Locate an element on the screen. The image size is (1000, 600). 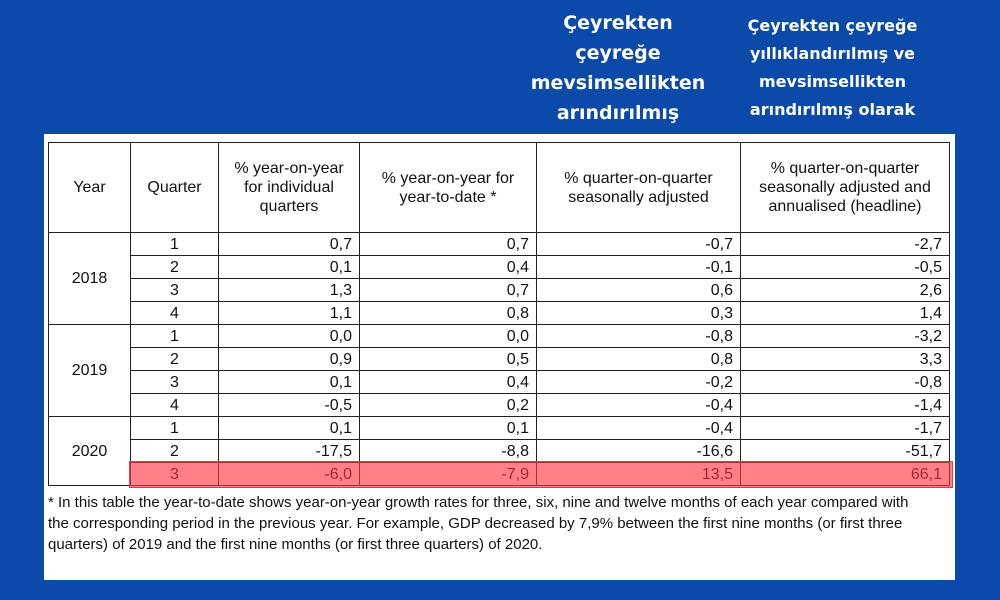
value-cell-qoq-sa: -16,6 is located at coordinates (638, 451).